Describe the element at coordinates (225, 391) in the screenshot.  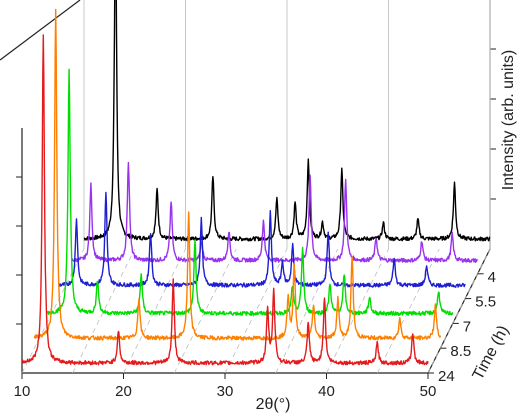
I see `x-tick-label: 30` at that location.